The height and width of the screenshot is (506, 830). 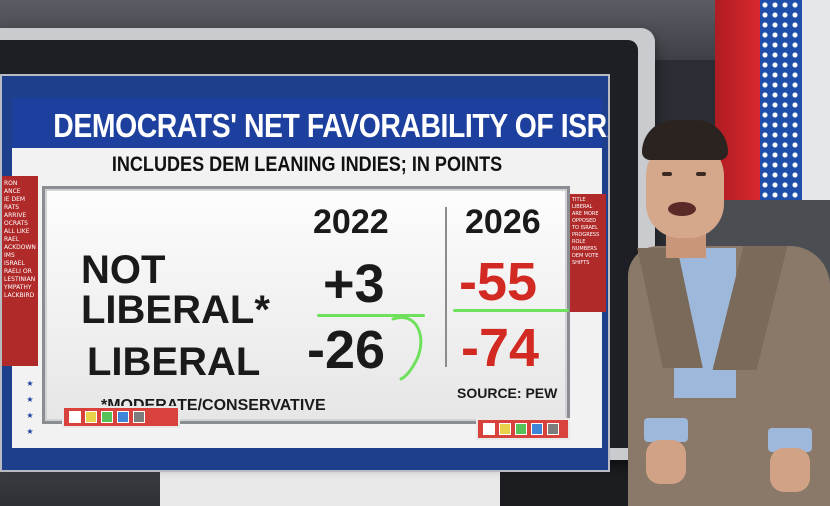 What do you see at coordinates (498, 282) in the screenshot?
I see `value-not-liberal-2026: -55` at bounding box center [498, 282].